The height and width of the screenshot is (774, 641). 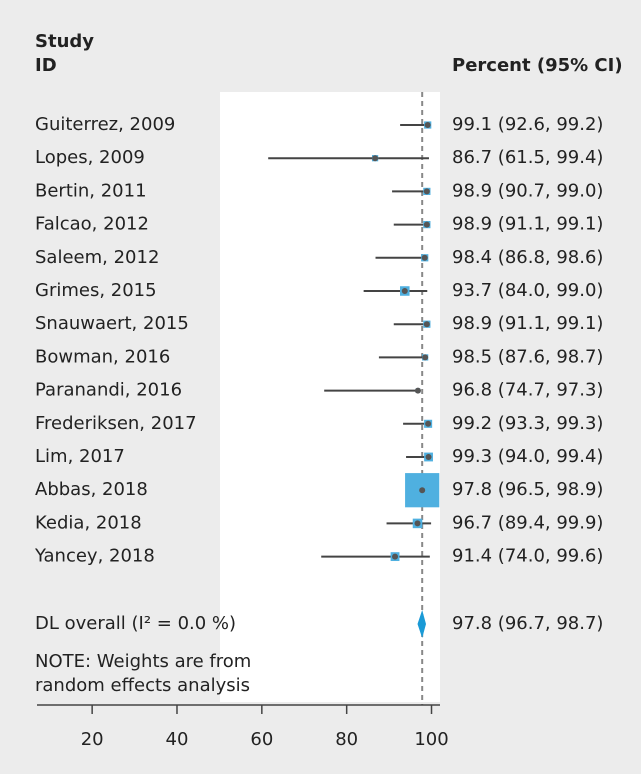 What do you see at coordinates (97, 257) in the screenshot?
I see `study-label: Saleem, 2012` at bounding box center [97, 257].